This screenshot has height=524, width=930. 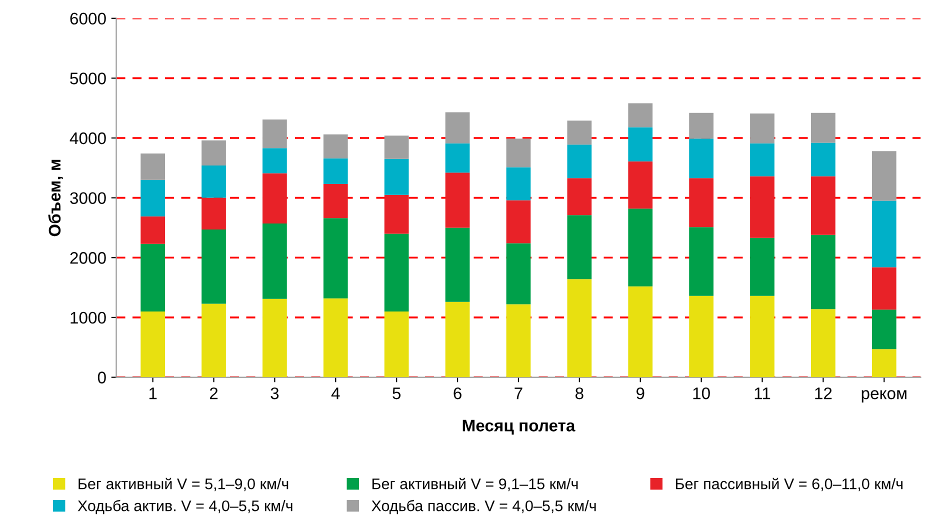 What do you see at coordinates (580, 393) in the screenshot?
I see `x-tick-label: 8` at bounding box center [580, 393].